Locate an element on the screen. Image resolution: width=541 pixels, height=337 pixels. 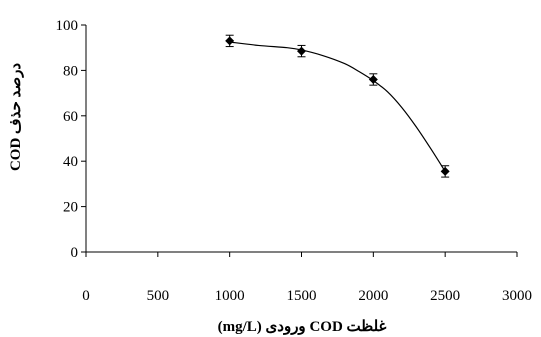
y-tick-label: 100 is located at coordinates (67, 26).